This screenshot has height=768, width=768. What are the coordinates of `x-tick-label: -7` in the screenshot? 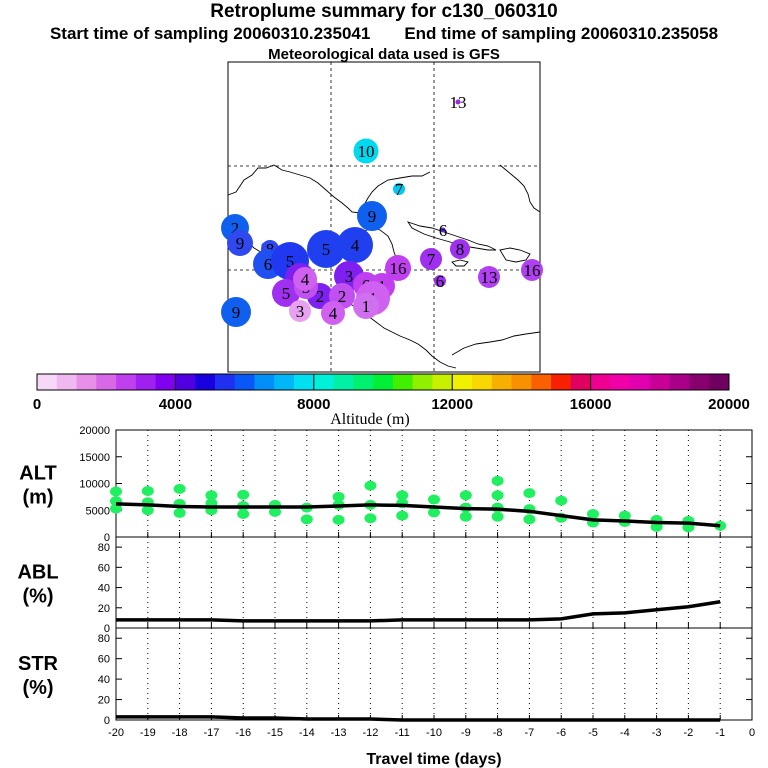 It's located at (530, 733).